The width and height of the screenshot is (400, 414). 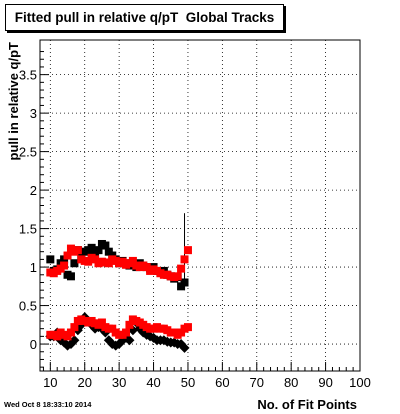 I want to click on y-tick-label: 1.5, so click(x=28, y=229).